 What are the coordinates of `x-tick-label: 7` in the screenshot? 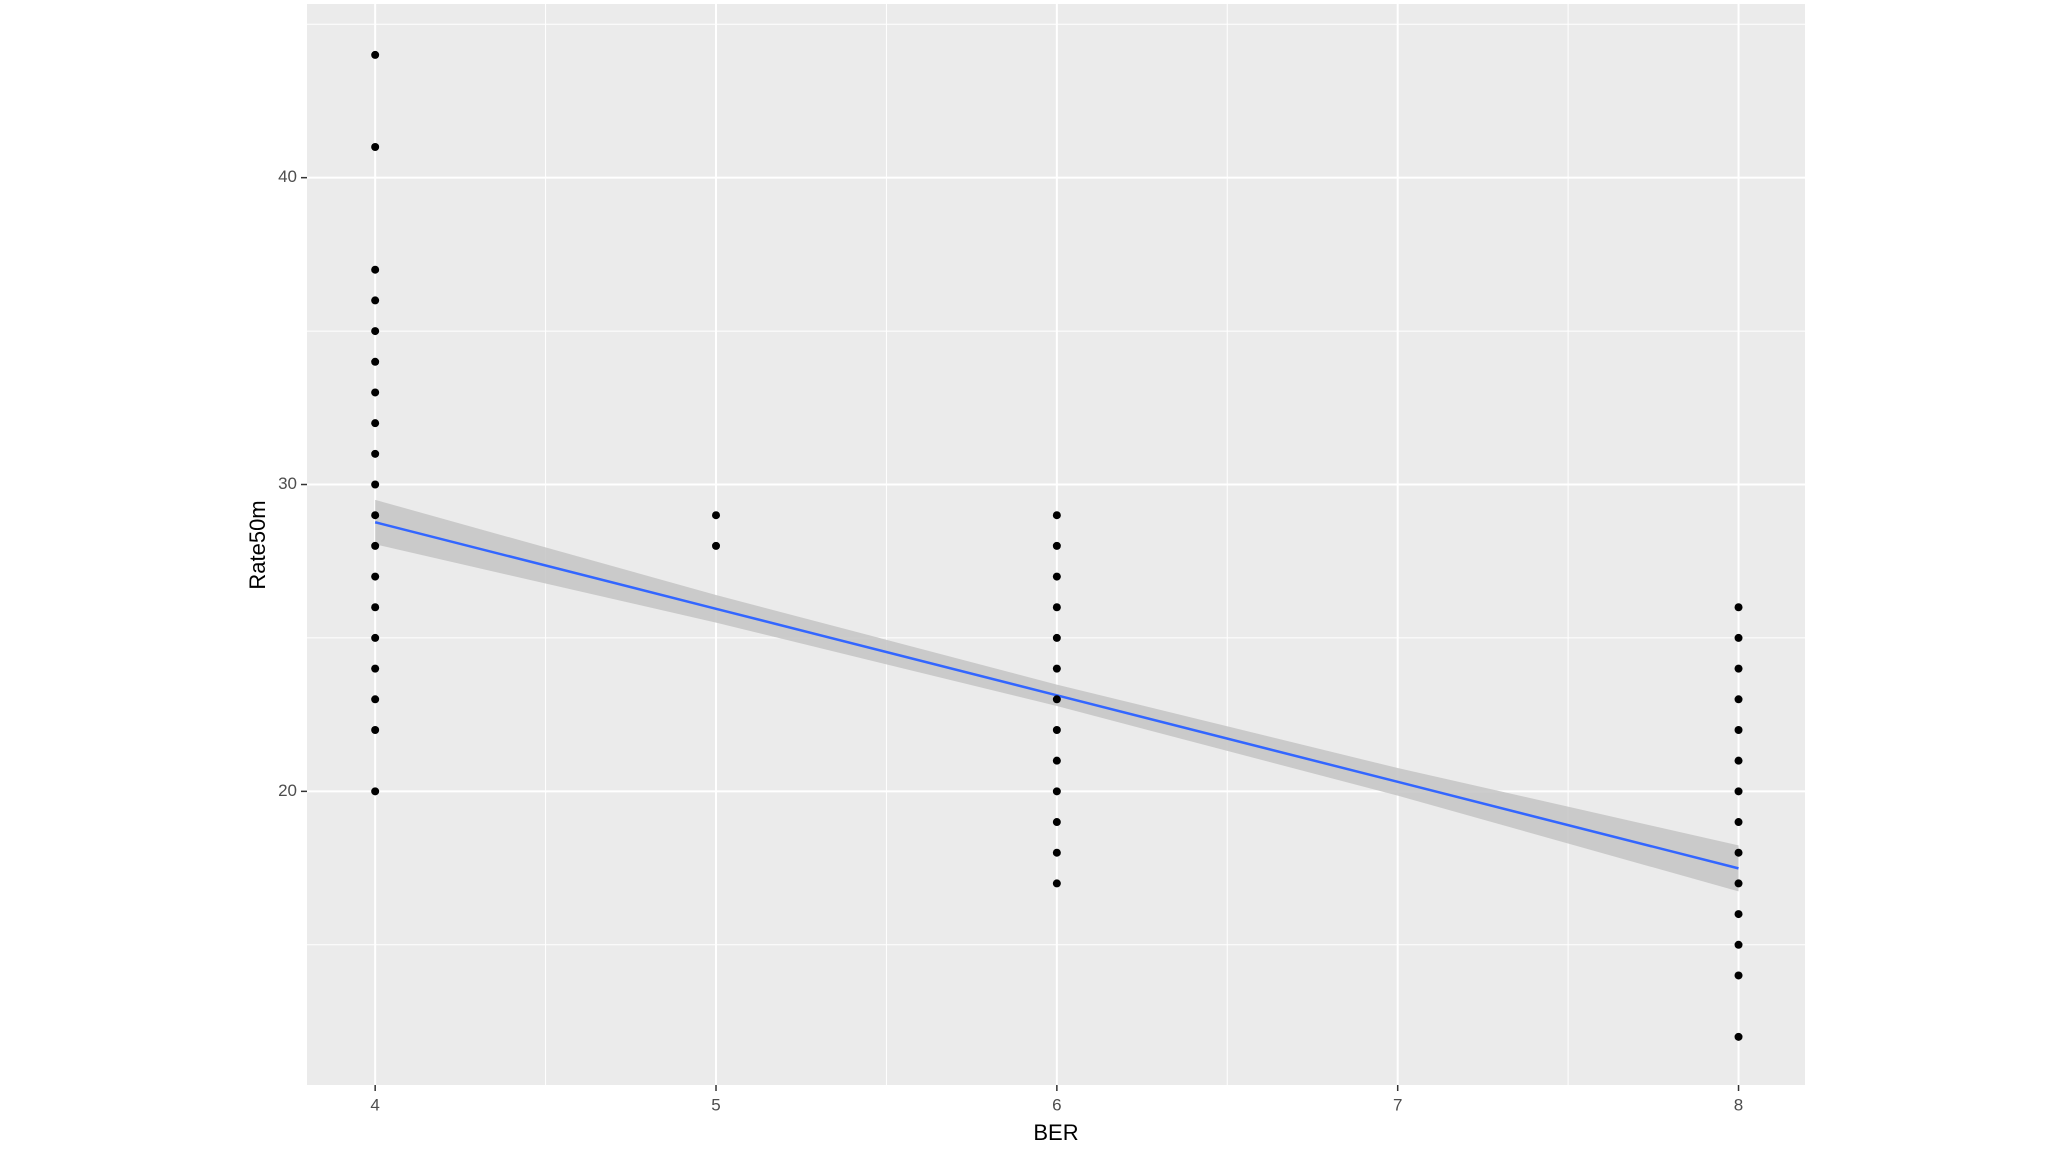 It's located at (1397, 1104).